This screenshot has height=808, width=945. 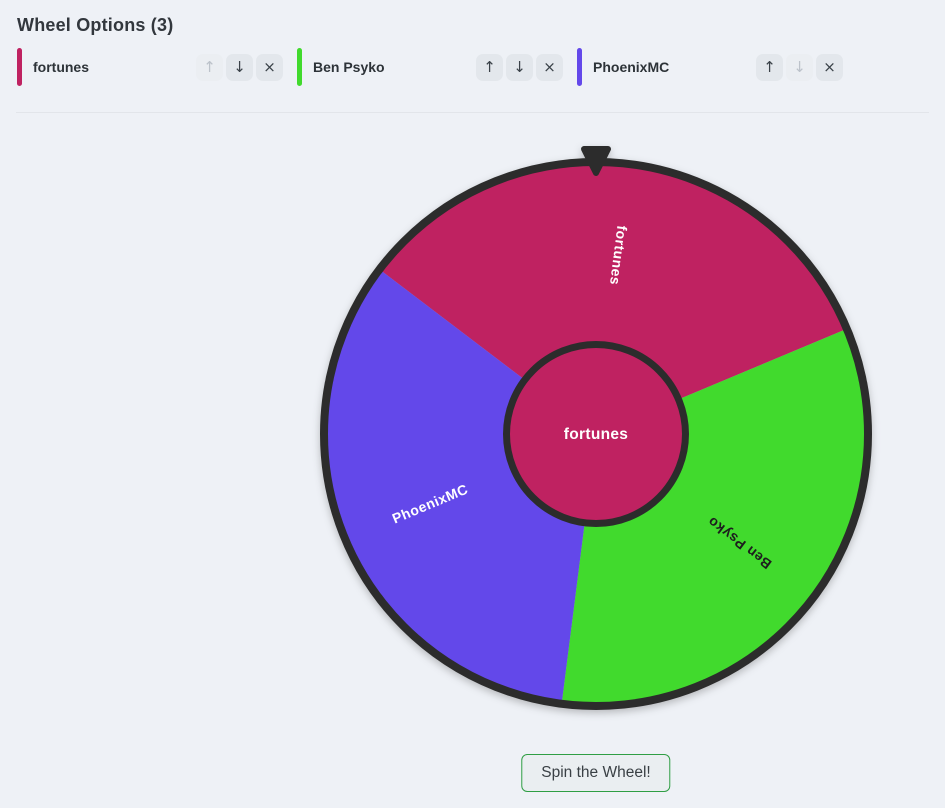 What do you see at coordinates (631, 67) in the screenshot?
I see `option-label: PhoenixMC` at bounding box center [631, 67].